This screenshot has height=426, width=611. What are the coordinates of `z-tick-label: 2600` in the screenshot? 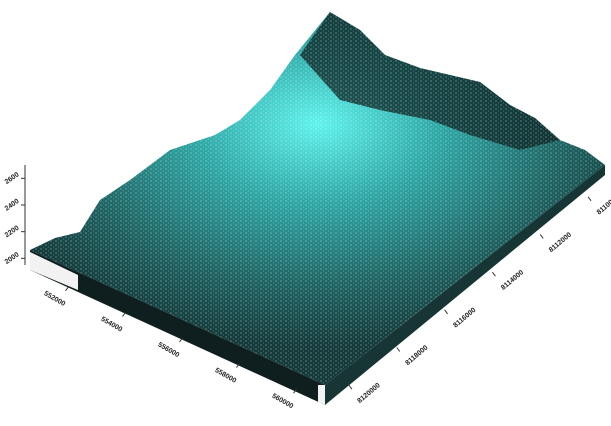 It's located at (12, 178).